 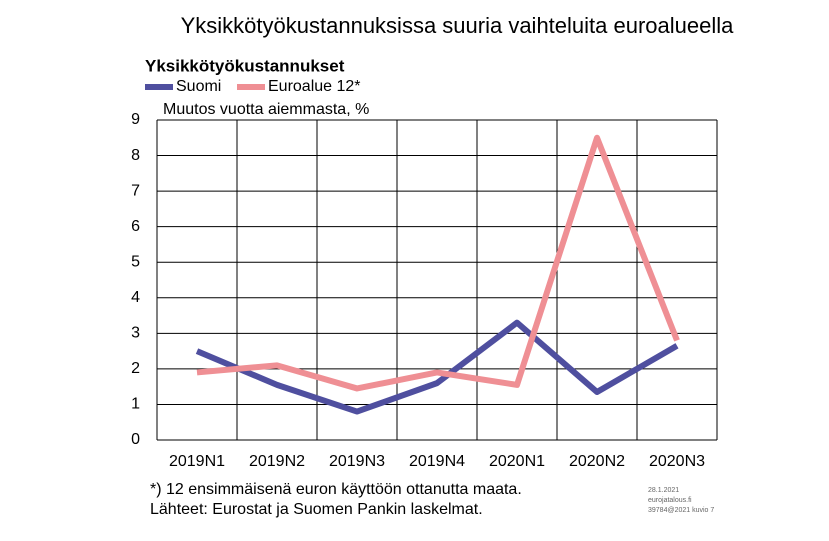 I want to click on stamp: 28.1.2021, so click(x=663, y=490).